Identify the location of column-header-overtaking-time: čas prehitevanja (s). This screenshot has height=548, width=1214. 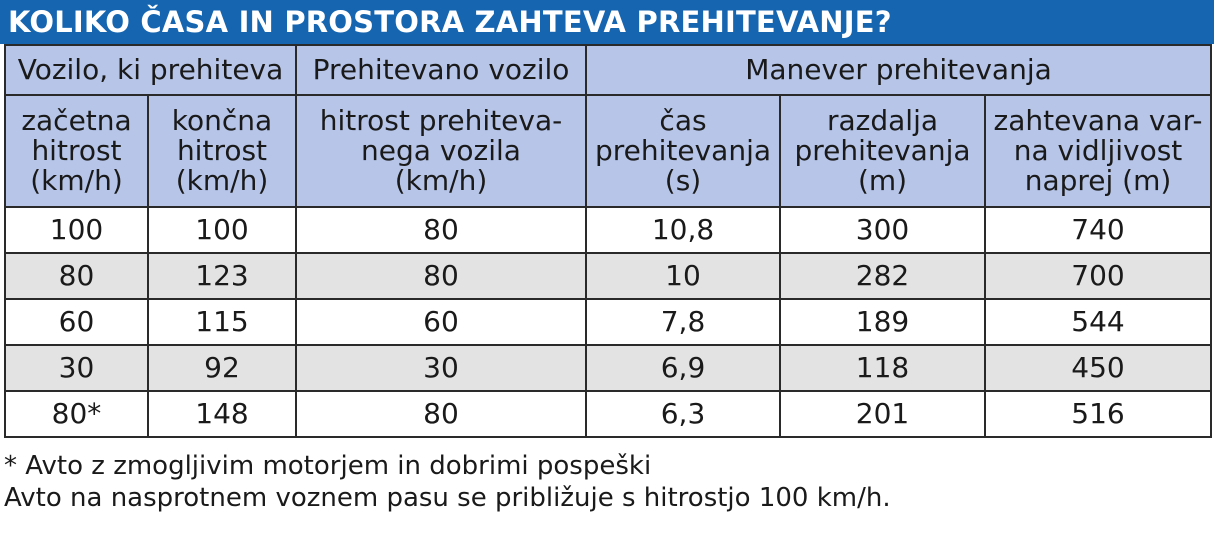
(683, 151).